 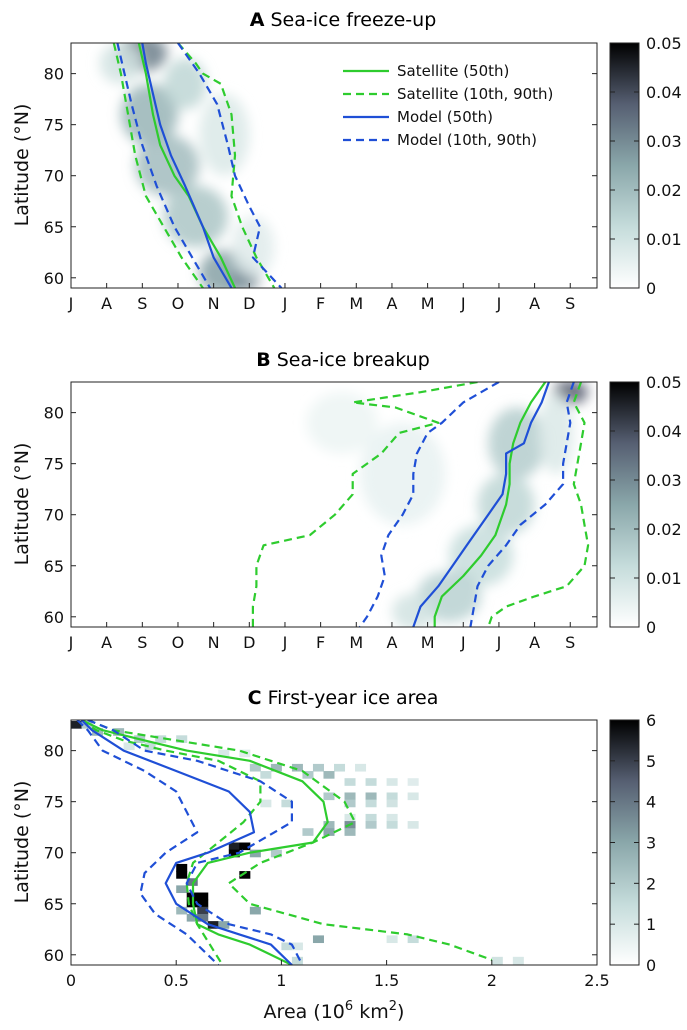 What do you see at coordinates (475, 94) in the screenshot?
I see `legend-label: Satellite (10th, 90th)` at bounding box center [475, 94].